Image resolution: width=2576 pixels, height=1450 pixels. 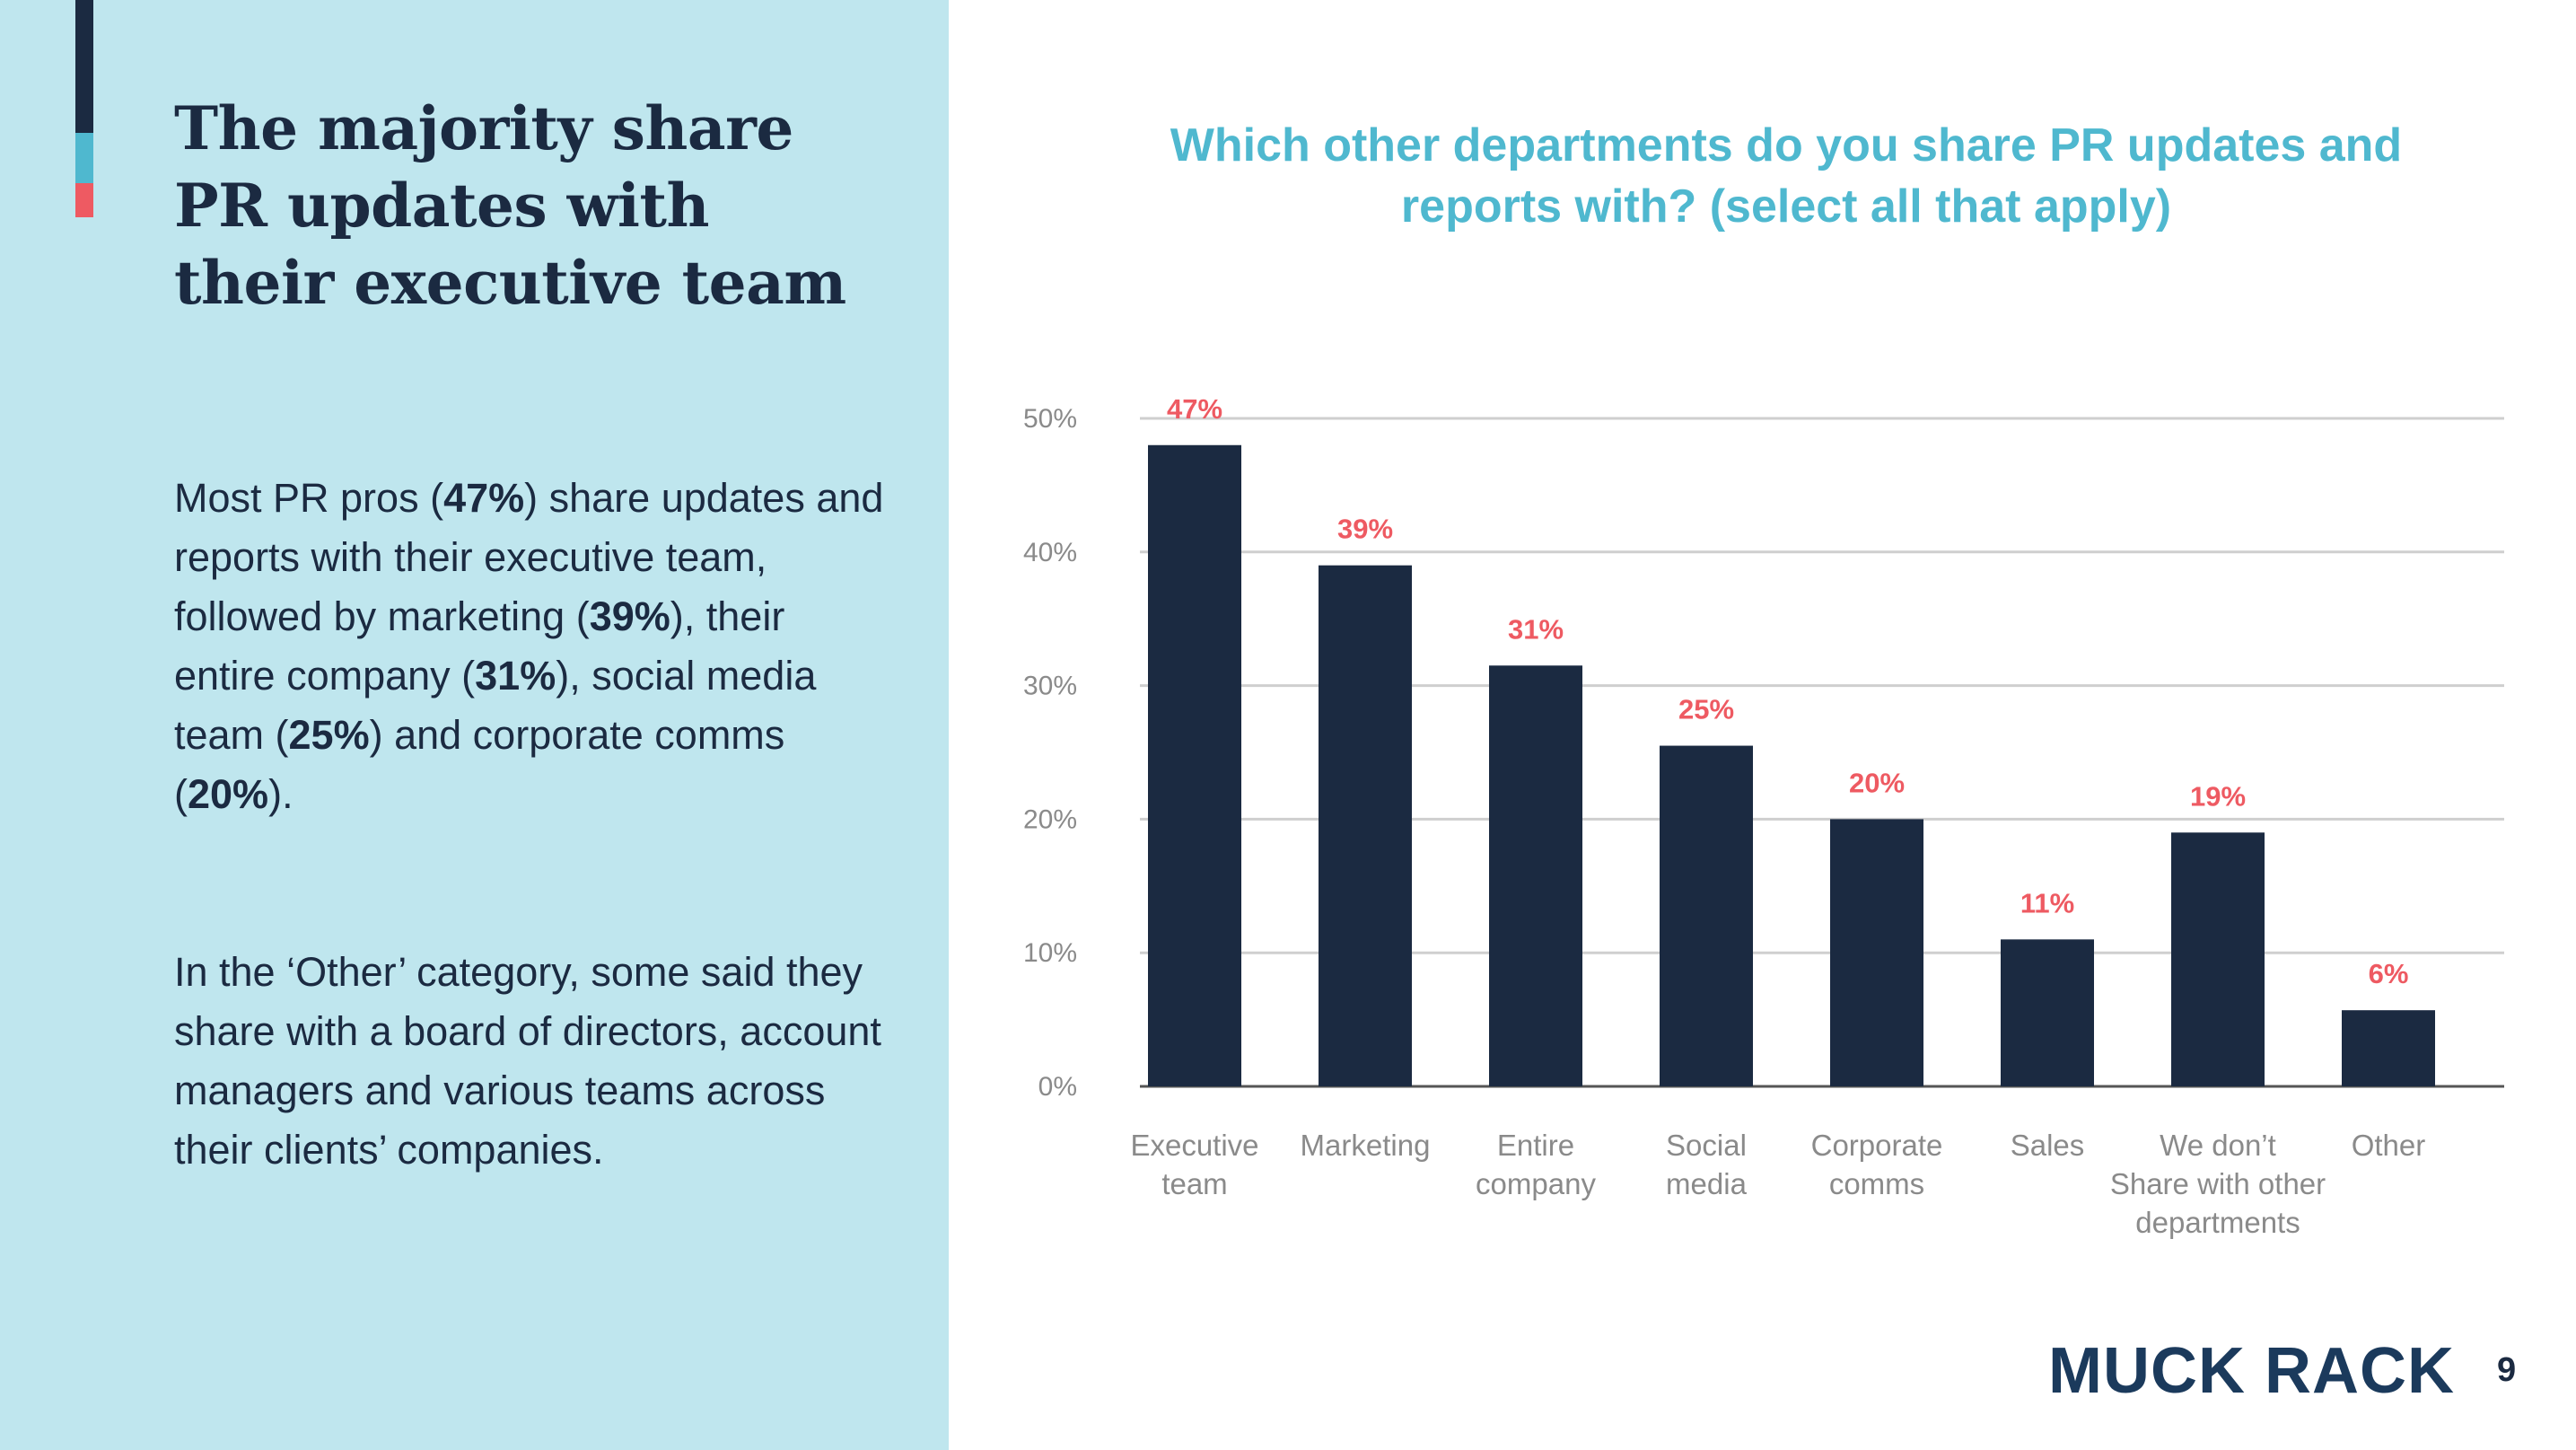 What do you see at coordinates (1194, 1145) in the screenshot?
I see `x-tick-label: Executive` at bounding box center [1194, 1145].